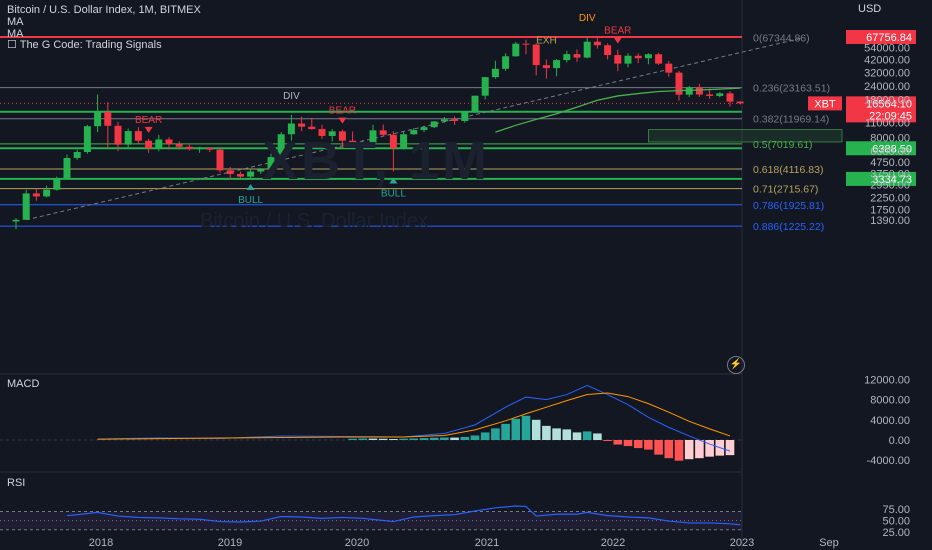 This screenshot has height=550, width=932. I want to click on bull-arrow-icon, so click(250, 186).